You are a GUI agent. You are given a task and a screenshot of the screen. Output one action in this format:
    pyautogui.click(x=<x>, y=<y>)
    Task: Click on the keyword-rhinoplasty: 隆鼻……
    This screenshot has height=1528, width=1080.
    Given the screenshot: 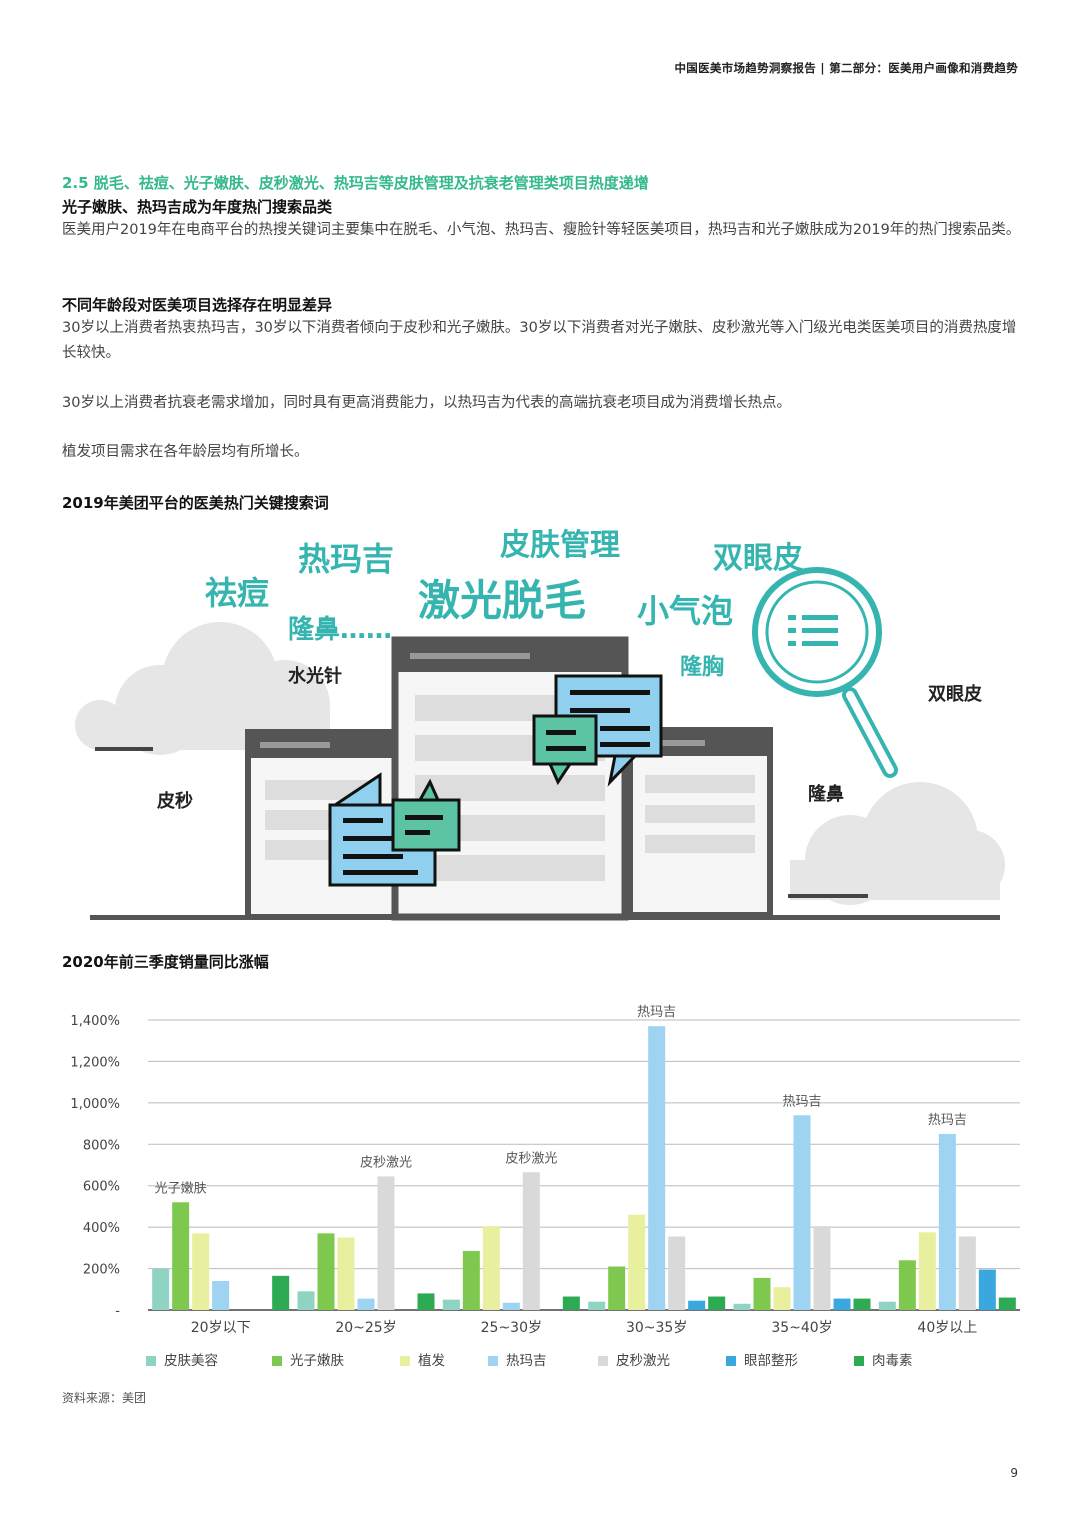 What is the action you would take?
    pyautogui.click(x=340, y=630)
    